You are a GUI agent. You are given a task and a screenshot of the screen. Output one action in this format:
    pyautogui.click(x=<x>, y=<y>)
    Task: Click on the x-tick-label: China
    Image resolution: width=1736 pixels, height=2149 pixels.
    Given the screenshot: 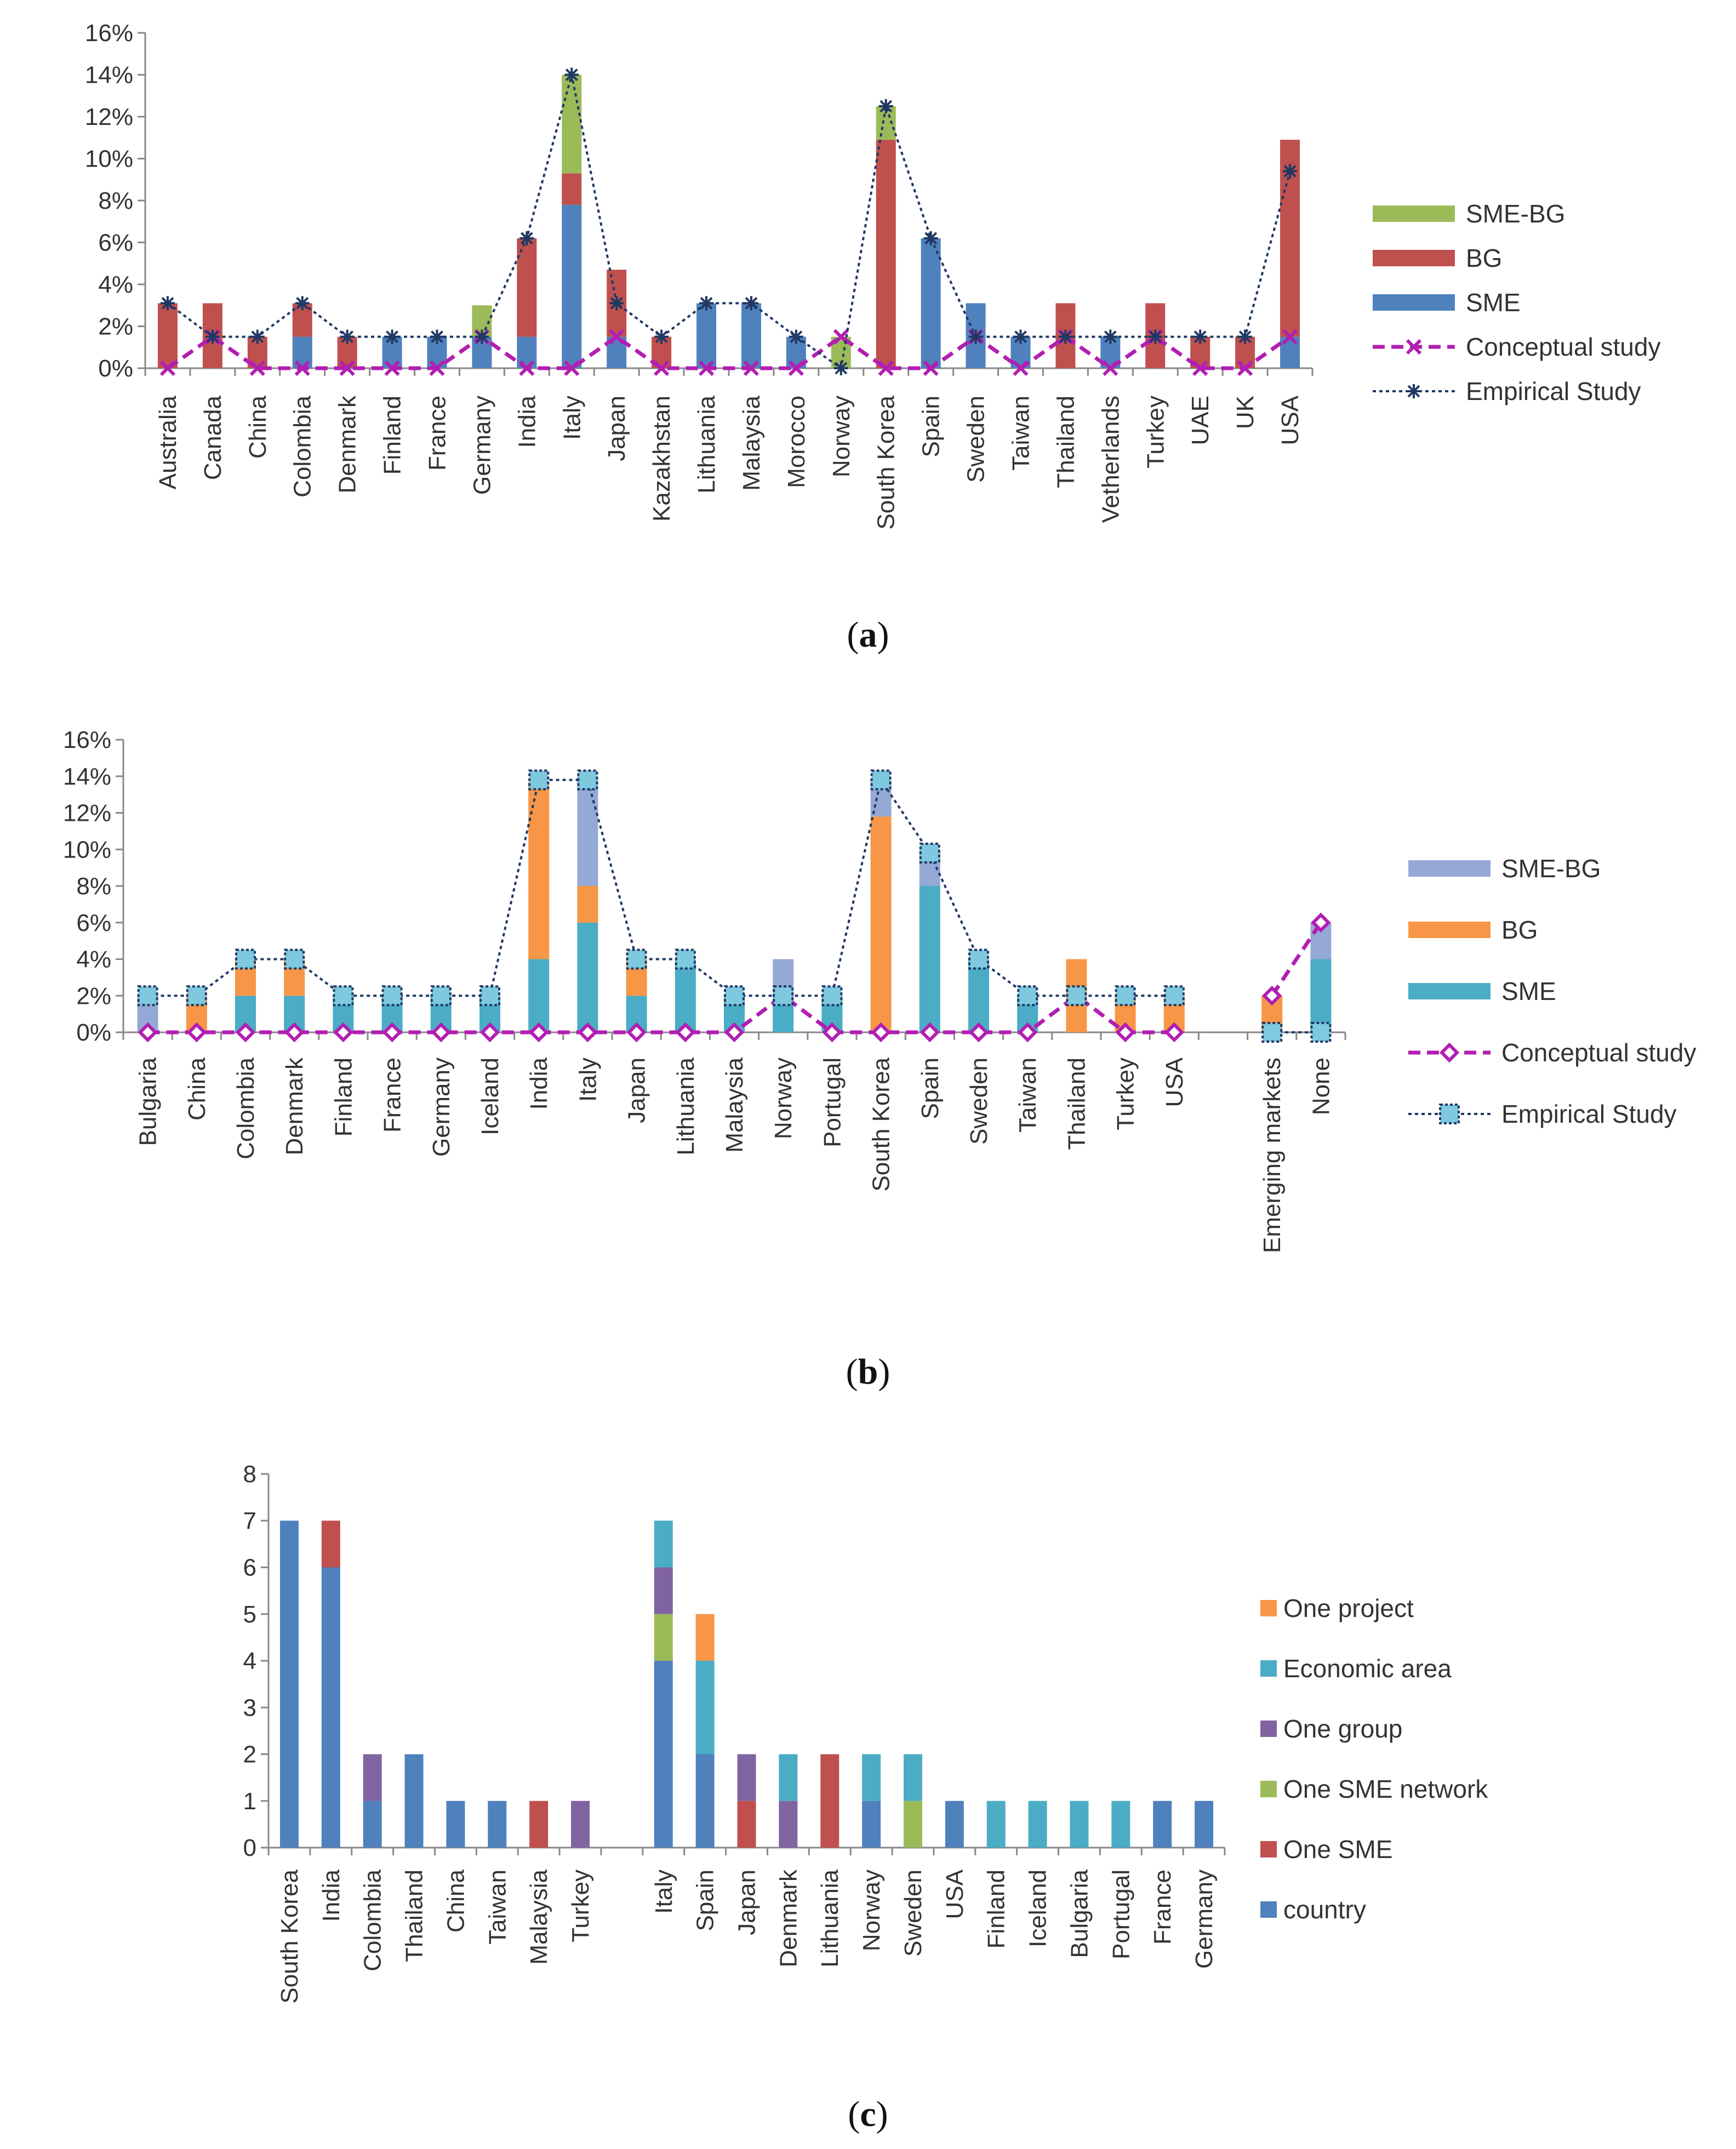 What is the action you would take?
    pyautogui.click(x=456, y=1901)
    